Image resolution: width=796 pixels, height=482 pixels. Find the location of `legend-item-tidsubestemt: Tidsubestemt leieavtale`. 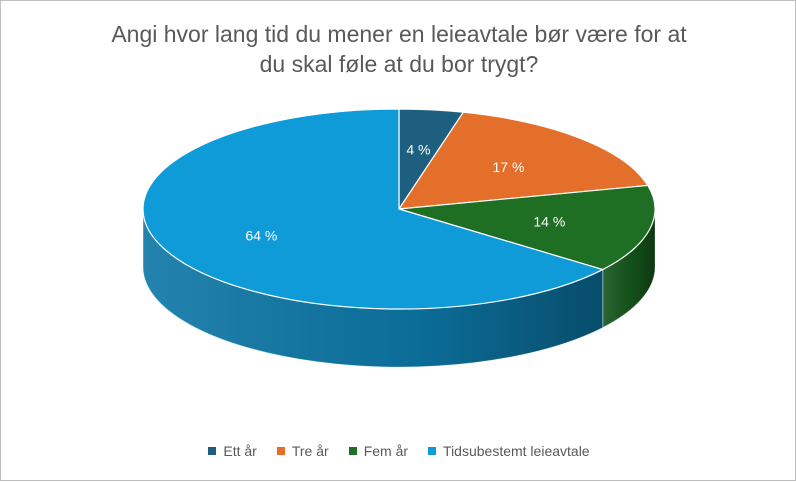

legend-item-tidsubestemt: Tidsubestemt leieavtale is located at coordinates (509, 451).